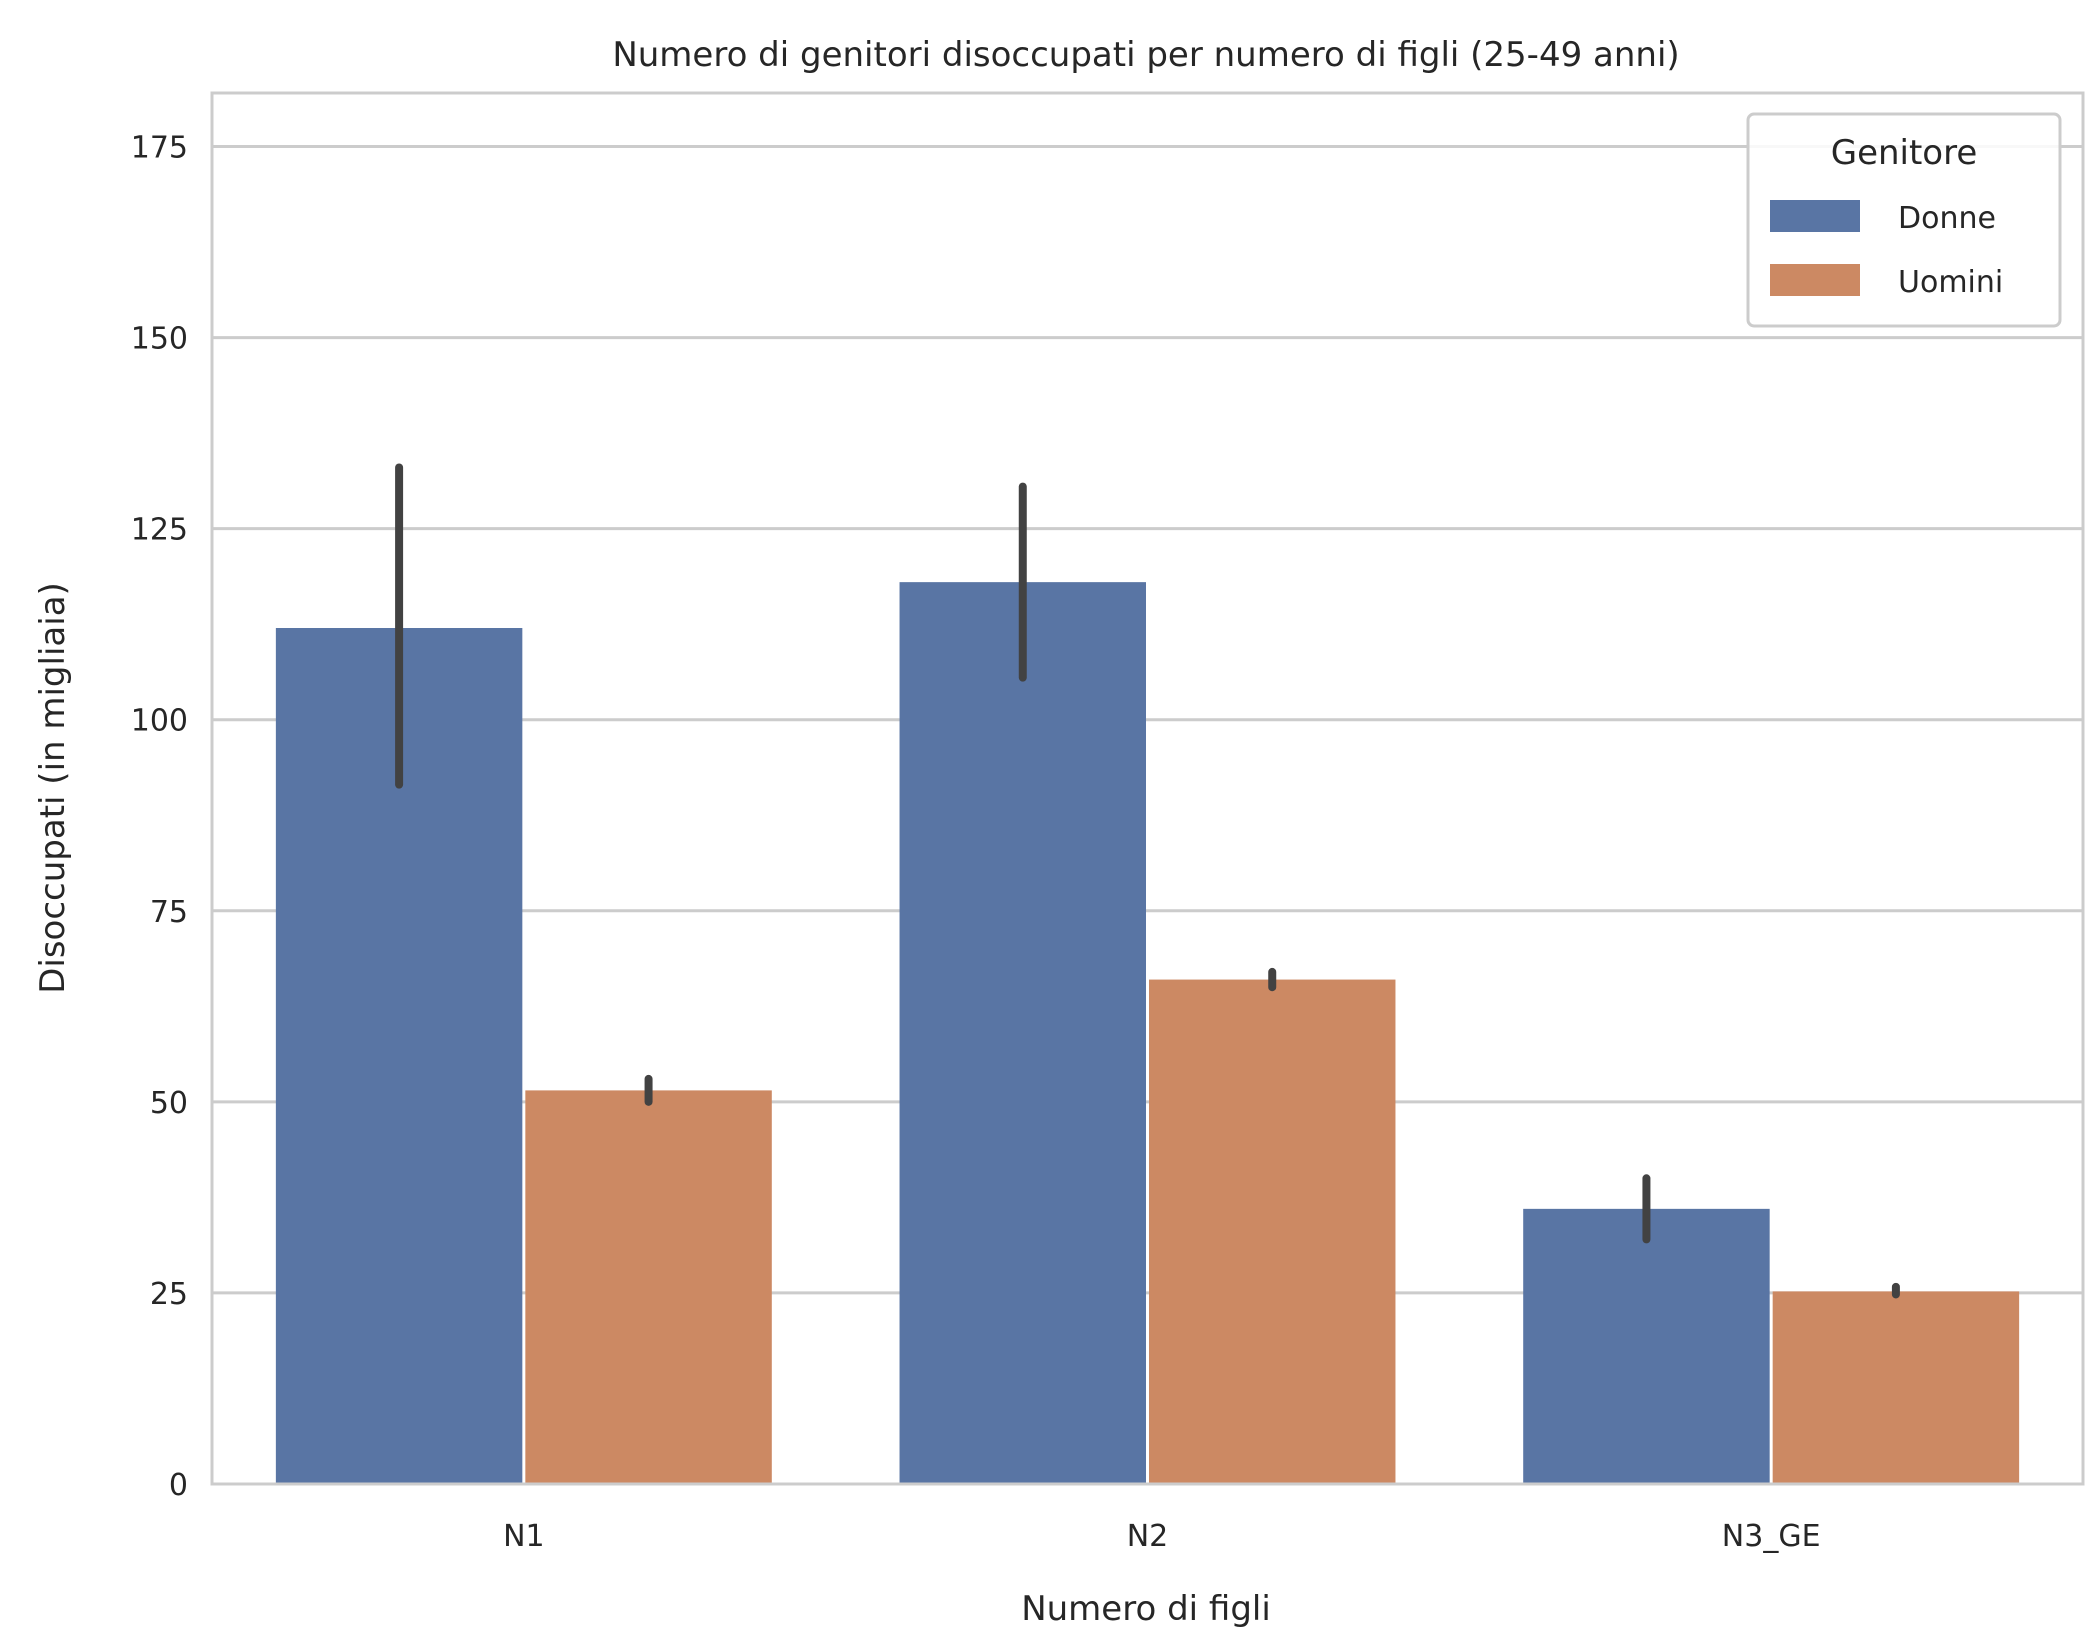 The width and height of the screenshot is (2100, 1652). Describe the element at coordinates (159, 721) in the screenshot. I see `y-tick-label: 100` at that location.